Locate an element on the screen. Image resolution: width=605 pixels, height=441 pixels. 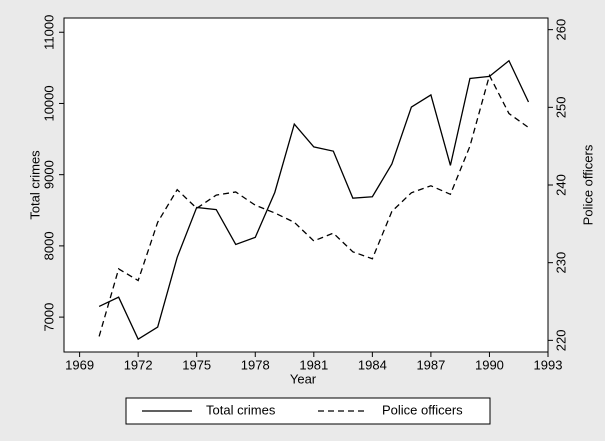
y2-tick-label: 250 is located at coordinates (560, 107).